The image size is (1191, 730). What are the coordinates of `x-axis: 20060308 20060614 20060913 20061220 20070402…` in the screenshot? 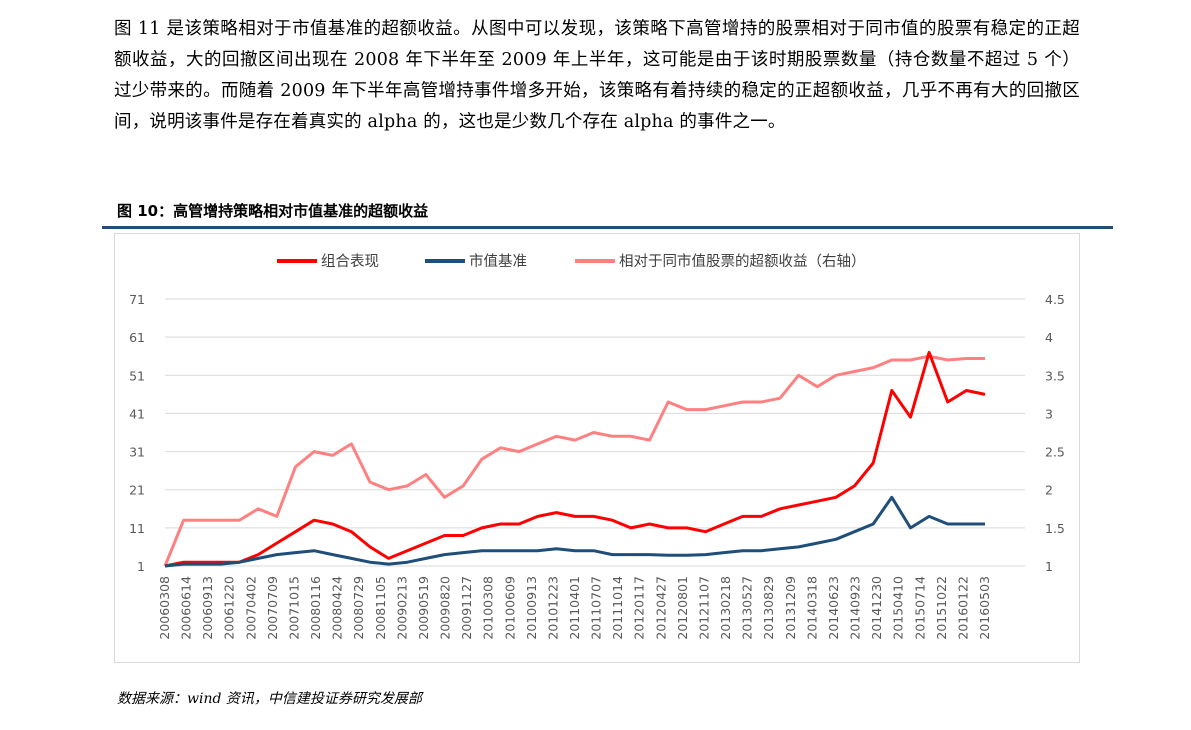 It's located at (574, 608).